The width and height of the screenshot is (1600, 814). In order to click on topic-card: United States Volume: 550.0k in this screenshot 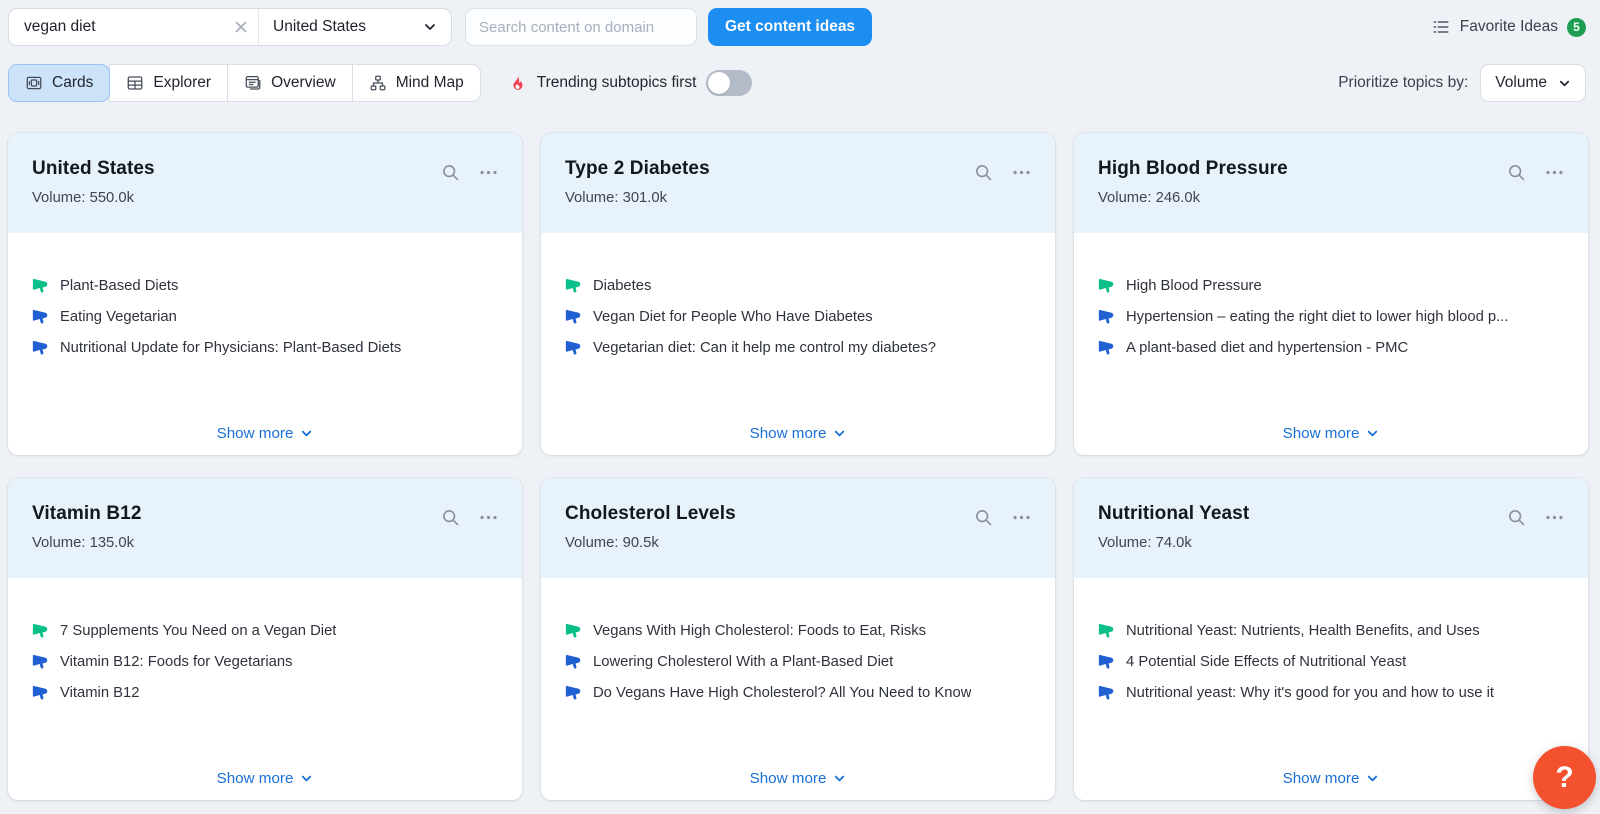, I will do `click(265, 294)`.